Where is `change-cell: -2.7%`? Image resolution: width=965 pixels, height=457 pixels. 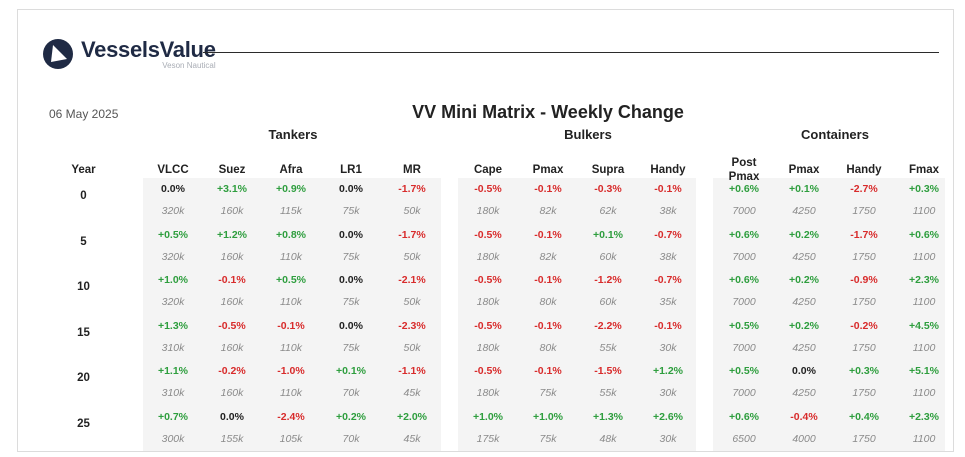 change-cell: -2.7% is located at coordinates (864, 189).